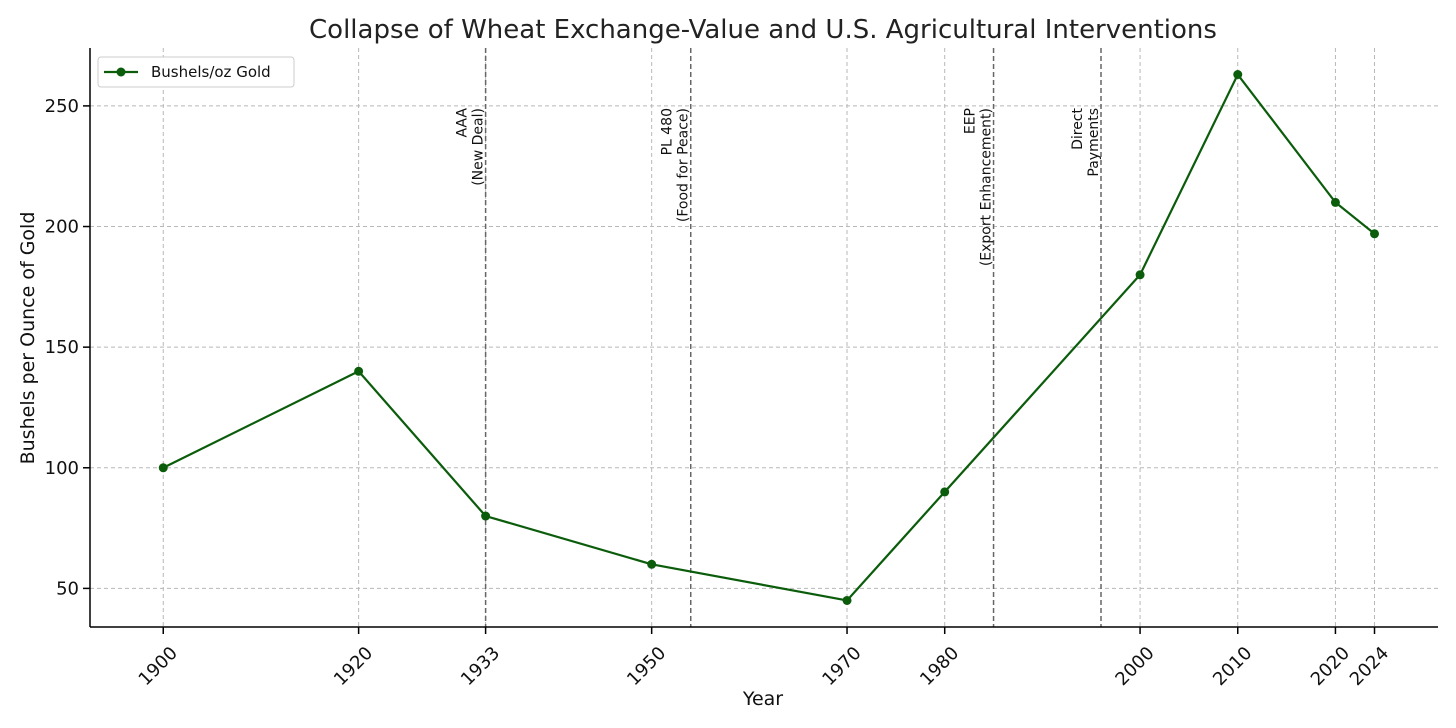  I want to click on event-label: (Food for Peace), so click(684, 165).